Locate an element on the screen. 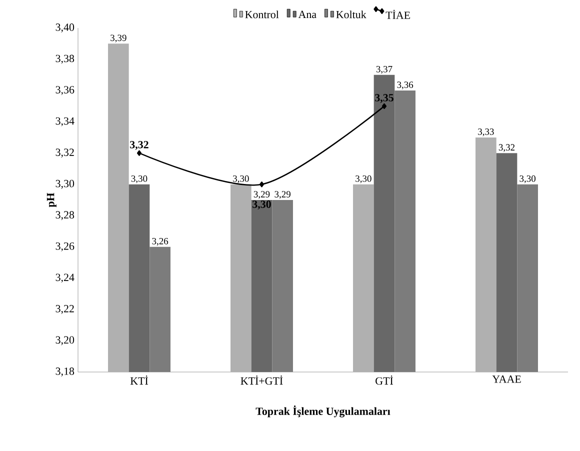 Image resolution: width=580 pixels, height=451 pixels. y-tick-label: 3,36 is located at coordinates (65, 91).